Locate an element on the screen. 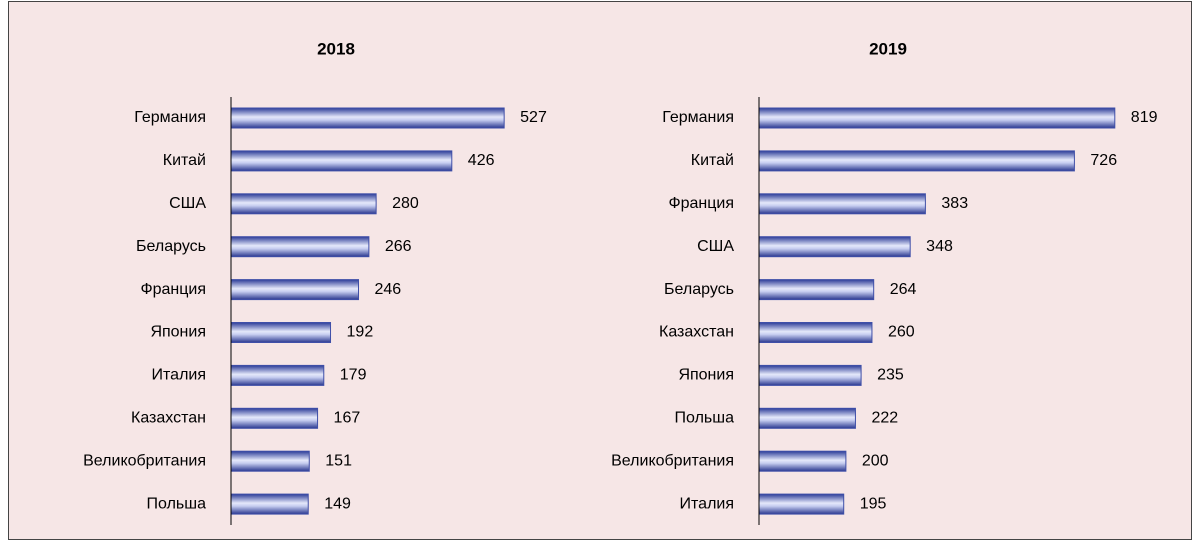 This screenshot has height=548, width=1201. chart-title: 2018 is located at coordinates (336, 48).